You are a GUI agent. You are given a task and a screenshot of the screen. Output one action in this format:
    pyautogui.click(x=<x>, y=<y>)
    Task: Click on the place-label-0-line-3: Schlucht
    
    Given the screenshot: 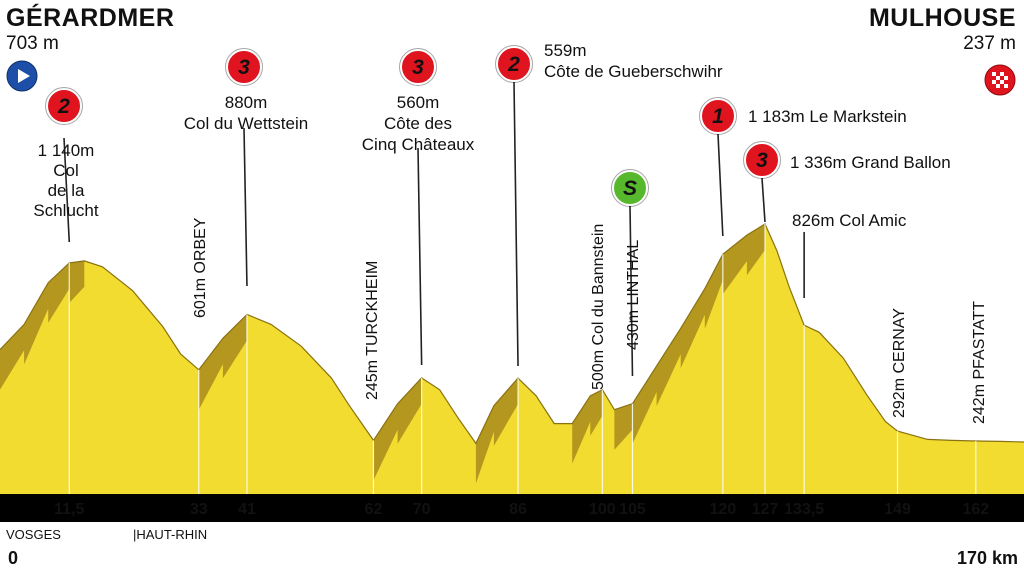 What is the action you would take?
    pyautogui.click(x=65, y=210)
    